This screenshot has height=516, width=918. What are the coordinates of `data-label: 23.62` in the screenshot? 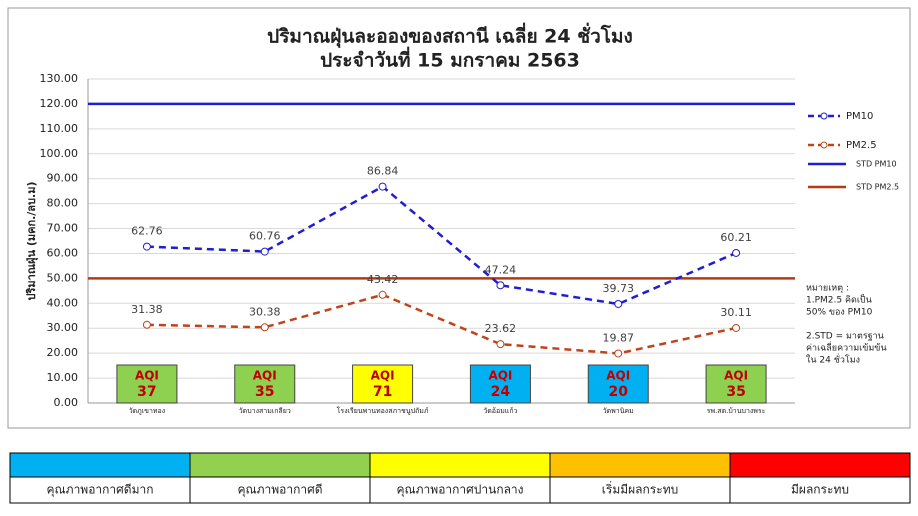 It's located at (501, 328).